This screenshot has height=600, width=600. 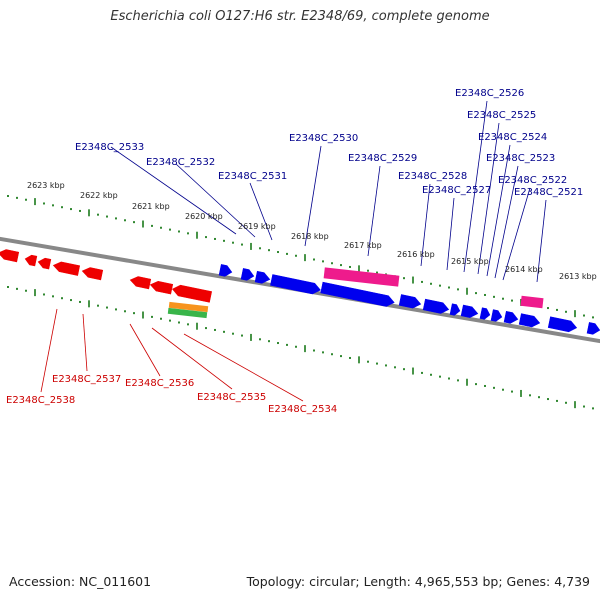 I want to click on top-gene-label: E2348C_2532, so click(x=180, y=162).